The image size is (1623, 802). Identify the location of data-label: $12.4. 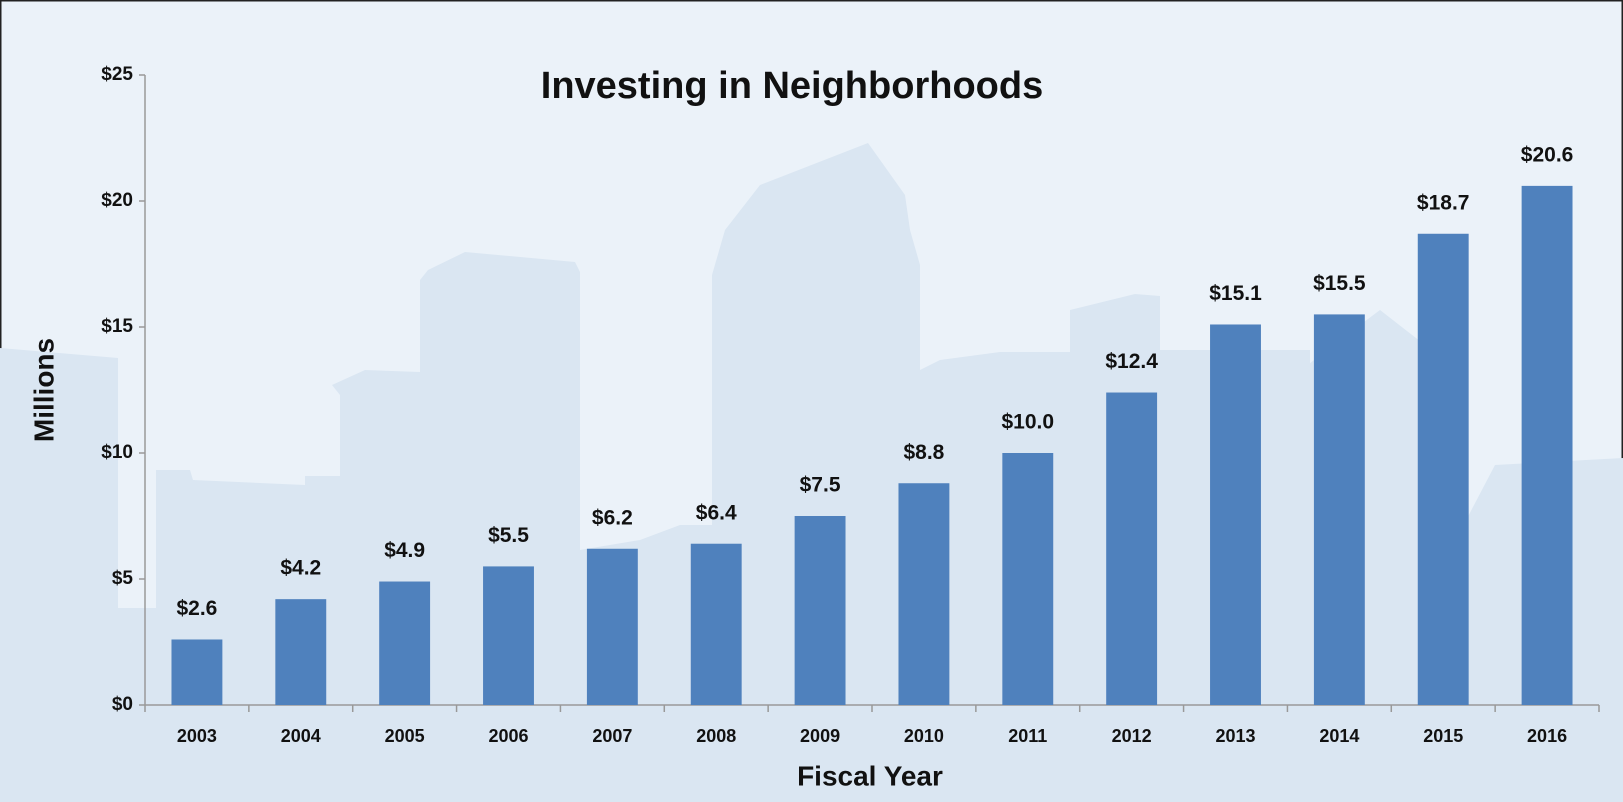
(1131, 361).